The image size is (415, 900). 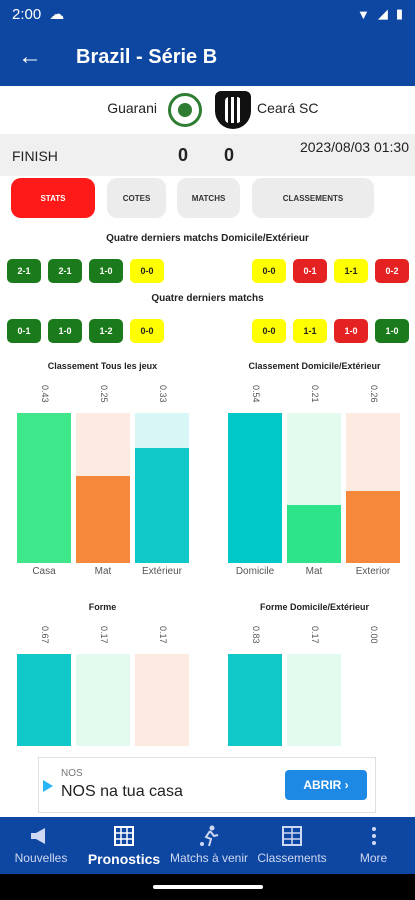 What do you see at coordinates (255, 571) in the screenshot?
I see `bar-category-label: Domicile` at bounding box center [255, 571].